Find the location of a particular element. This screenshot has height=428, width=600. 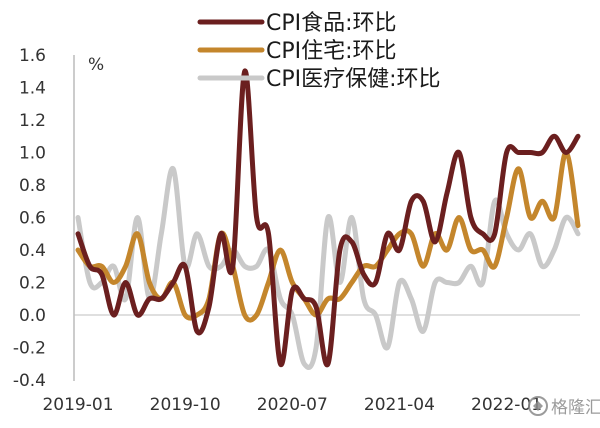

x-tick-labels: 2019-01 2019-10 2020-07 2021-04 2022-01 is located at coordinates (292, 405).